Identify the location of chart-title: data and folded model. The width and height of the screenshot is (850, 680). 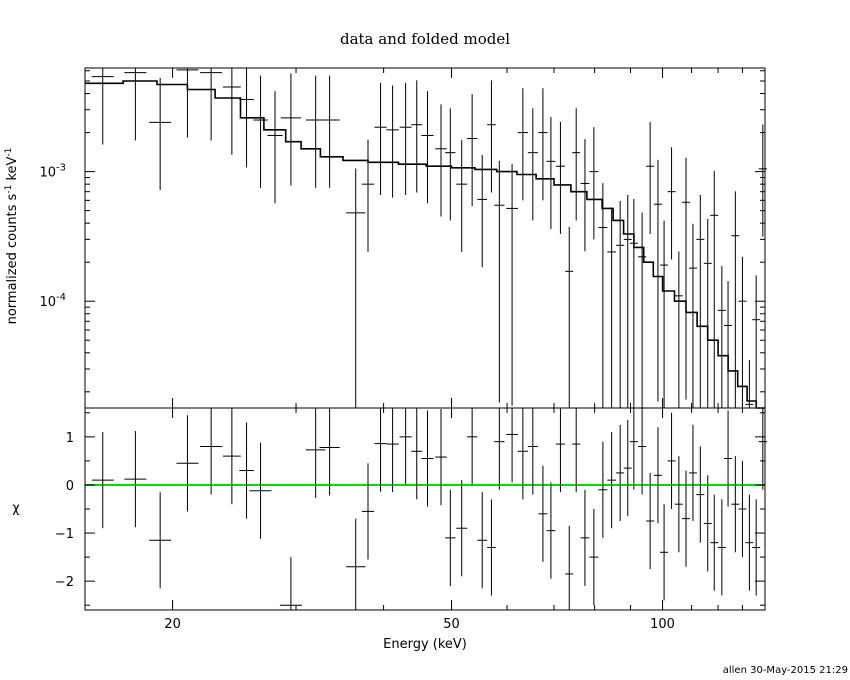
(425, 39).